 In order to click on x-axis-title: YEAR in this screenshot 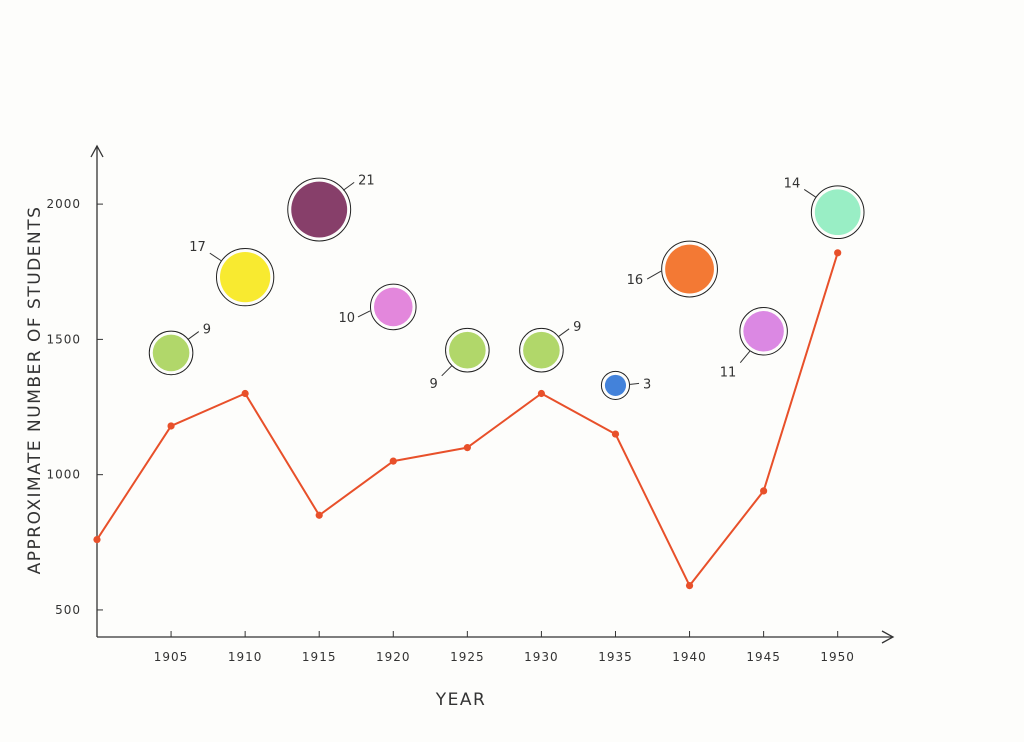, I will do `click(461, 700)`.